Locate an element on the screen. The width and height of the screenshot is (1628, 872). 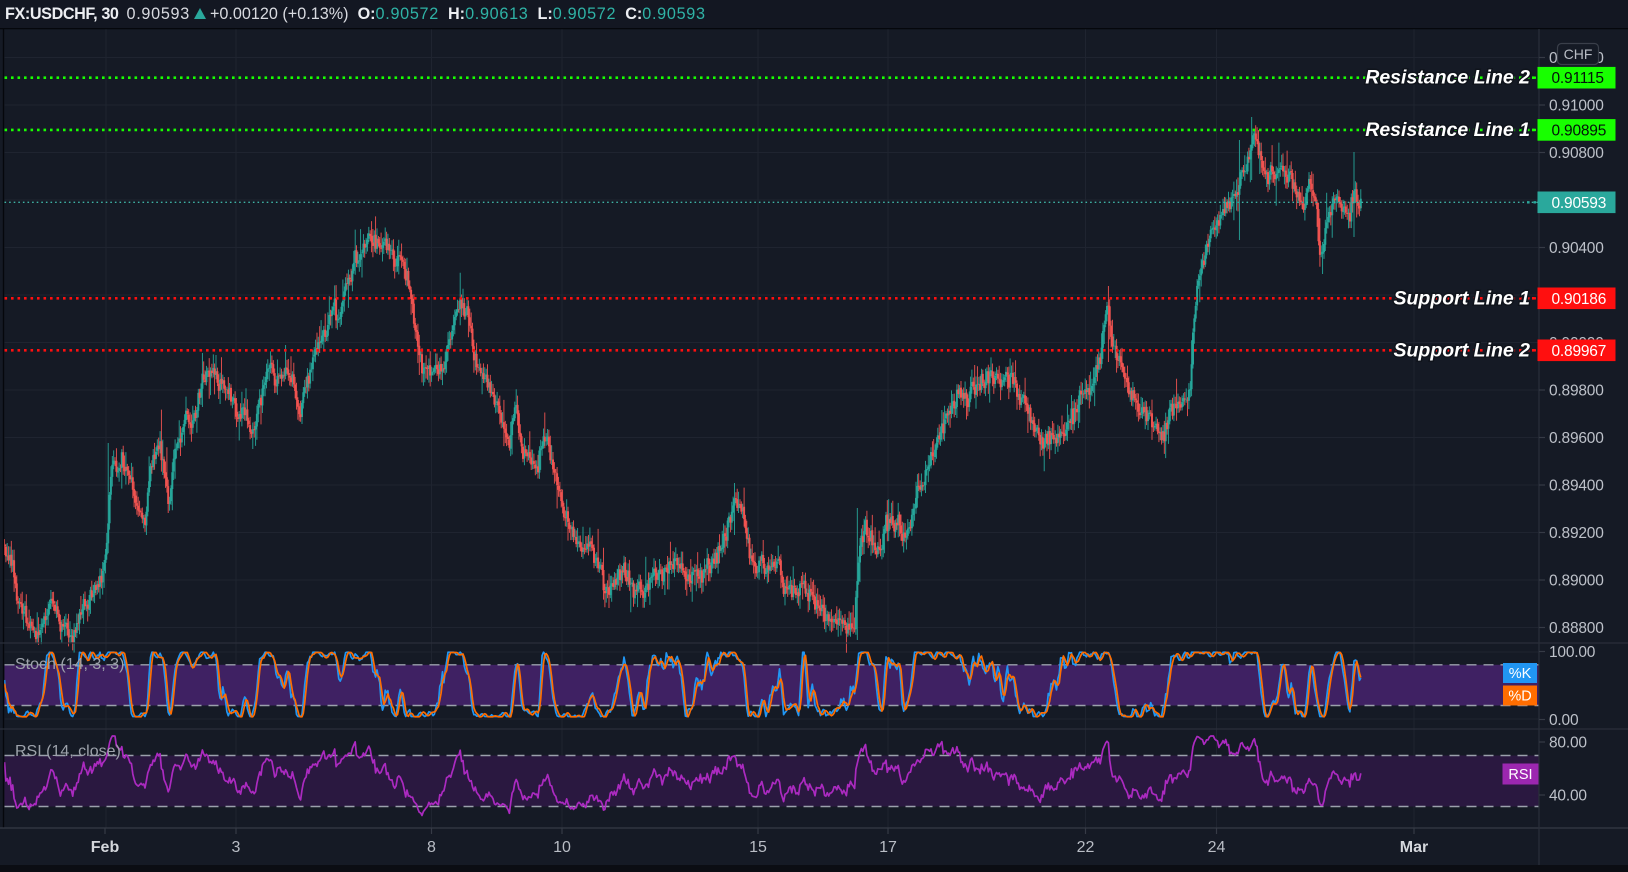
svg-text: 0.90186 is located at coordinates (1579, 299).